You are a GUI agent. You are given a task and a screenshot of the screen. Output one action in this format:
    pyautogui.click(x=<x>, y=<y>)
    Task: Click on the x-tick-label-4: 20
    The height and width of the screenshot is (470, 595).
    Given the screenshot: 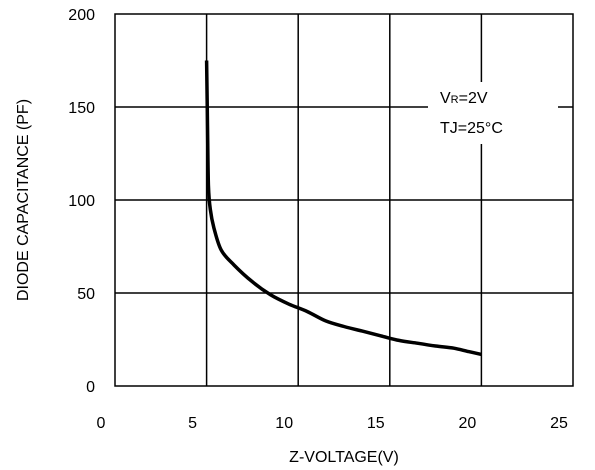 What is the action you would take?
    pyautogui.click(x=468, y=423)
    